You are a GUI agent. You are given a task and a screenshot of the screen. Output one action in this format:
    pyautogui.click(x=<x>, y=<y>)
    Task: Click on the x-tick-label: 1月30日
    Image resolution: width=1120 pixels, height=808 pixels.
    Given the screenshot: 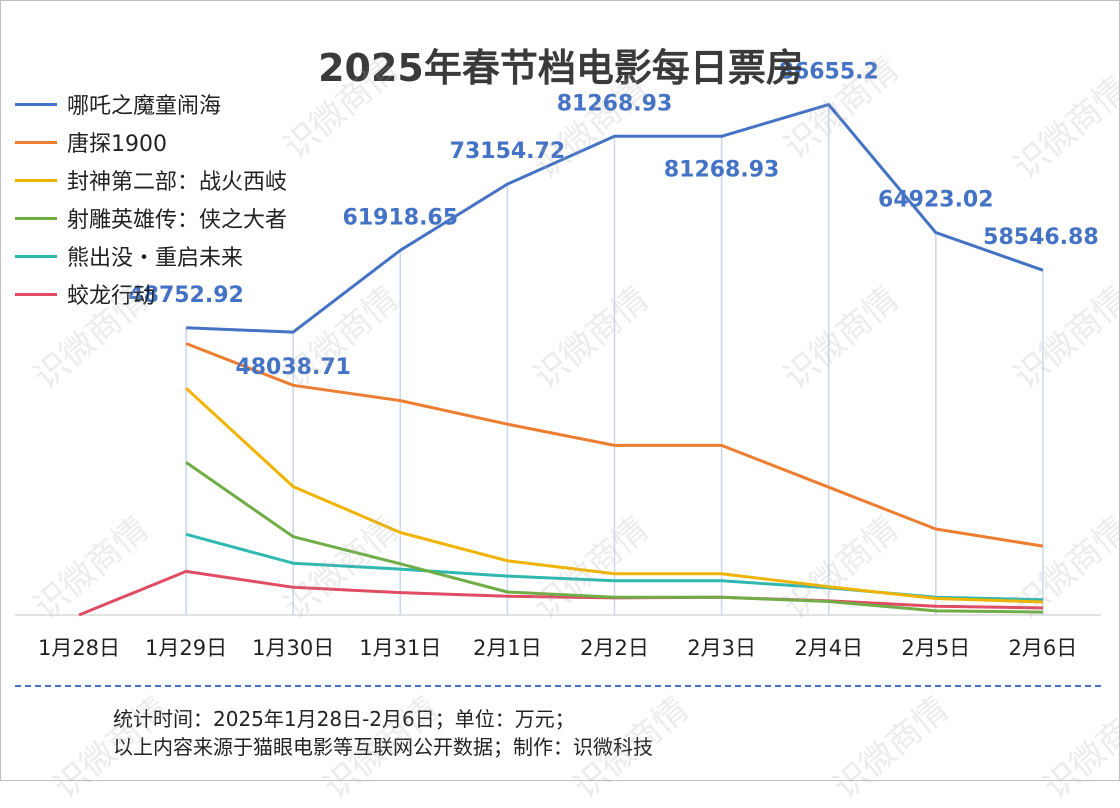 What is the action you would take?
    pyautogui.click(x=293, y=648)
    